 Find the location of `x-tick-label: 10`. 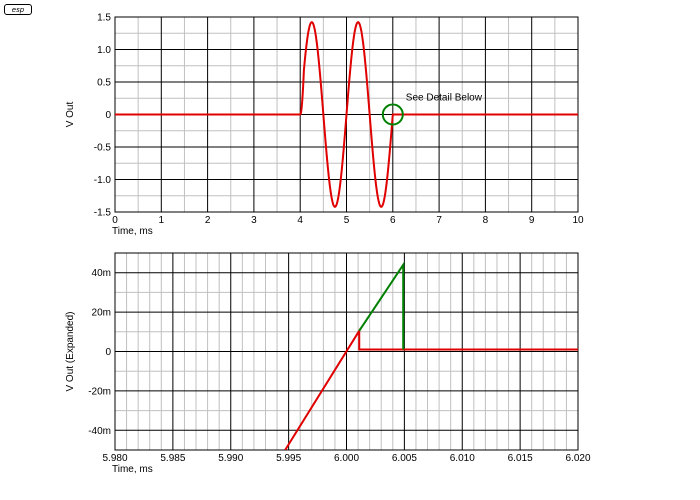

x-tick-label: 10 is located at coordinates (578, 220).